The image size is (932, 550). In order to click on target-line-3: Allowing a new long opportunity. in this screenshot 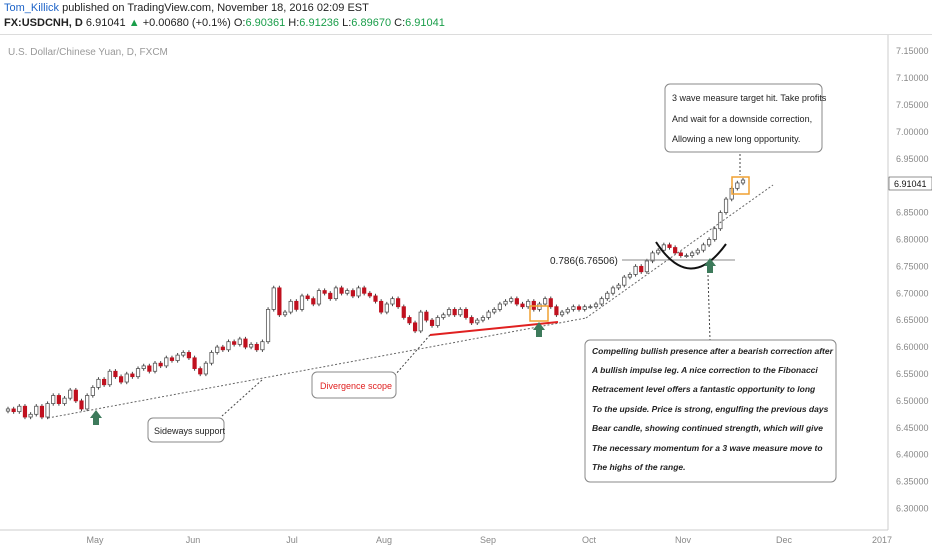, I will do `click(736, 139)`.